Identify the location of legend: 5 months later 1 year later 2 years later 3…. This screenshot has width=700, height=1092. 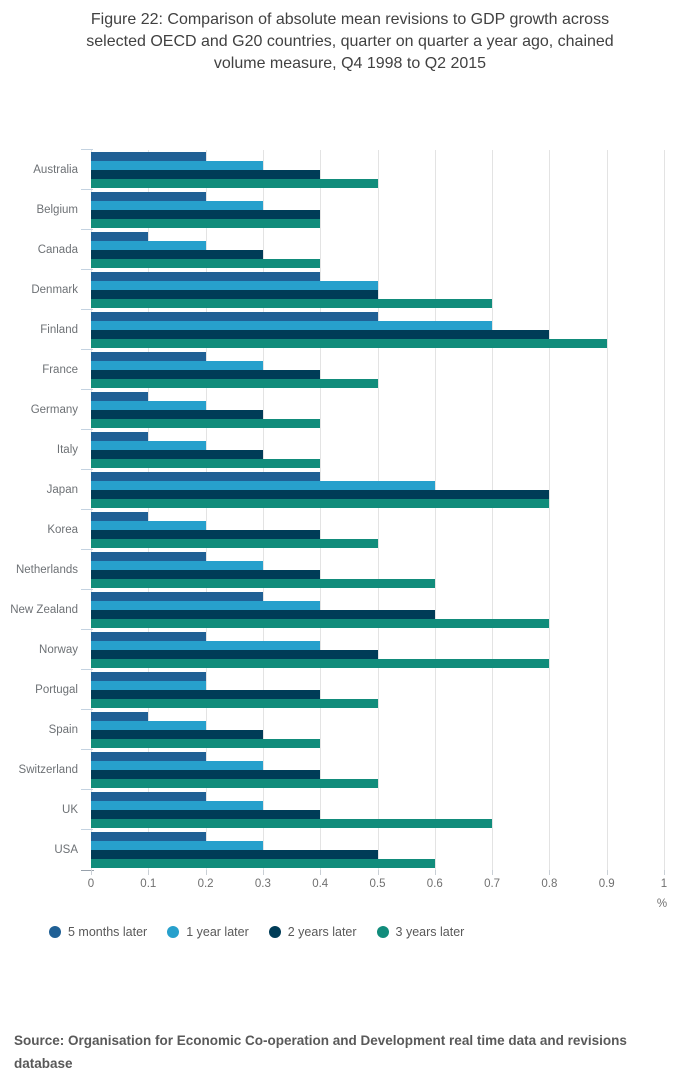
(256, 932).